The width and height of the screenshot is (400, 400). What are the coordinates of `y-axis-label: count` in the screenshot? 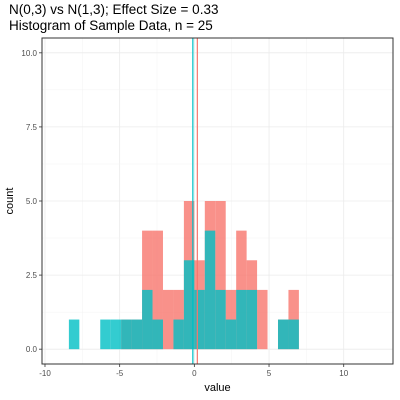 It's located at (10, 201).